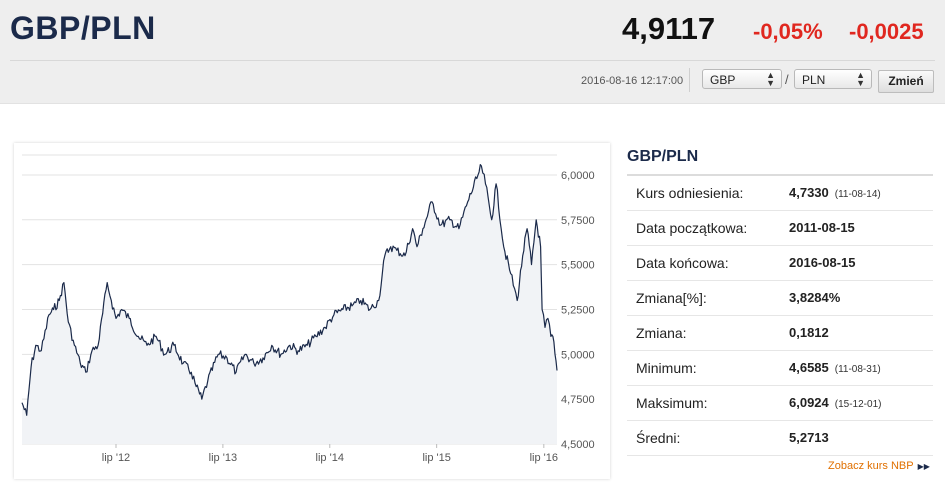 The image size is (945, 484). I want to click on from-currency-value: GBP, so click(723, 80).